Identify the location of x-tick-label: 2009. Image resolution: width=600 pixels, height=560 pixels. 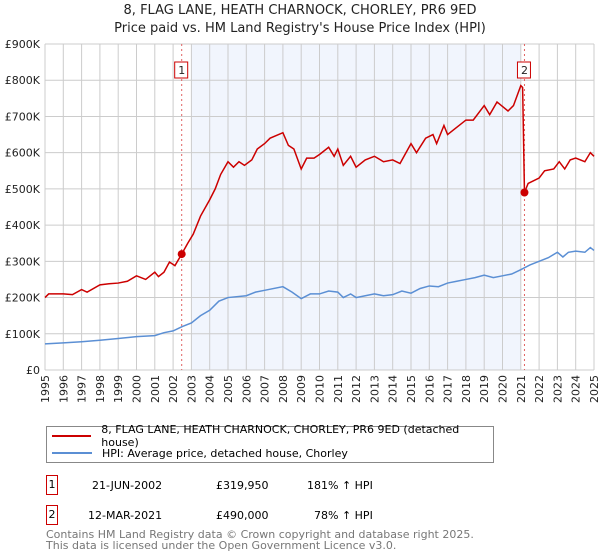
(301, 389).